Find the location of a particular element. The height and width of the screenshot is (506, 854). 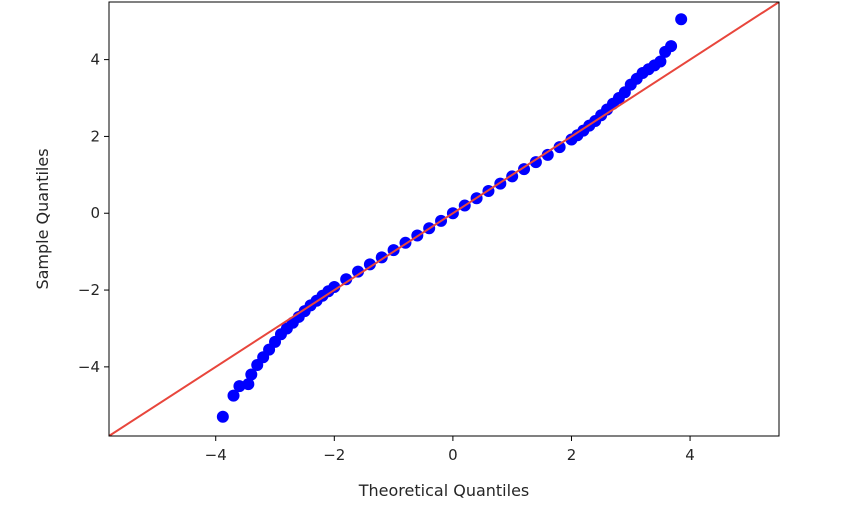

y-tick-label: 4 is located at coordinates (95, 60).